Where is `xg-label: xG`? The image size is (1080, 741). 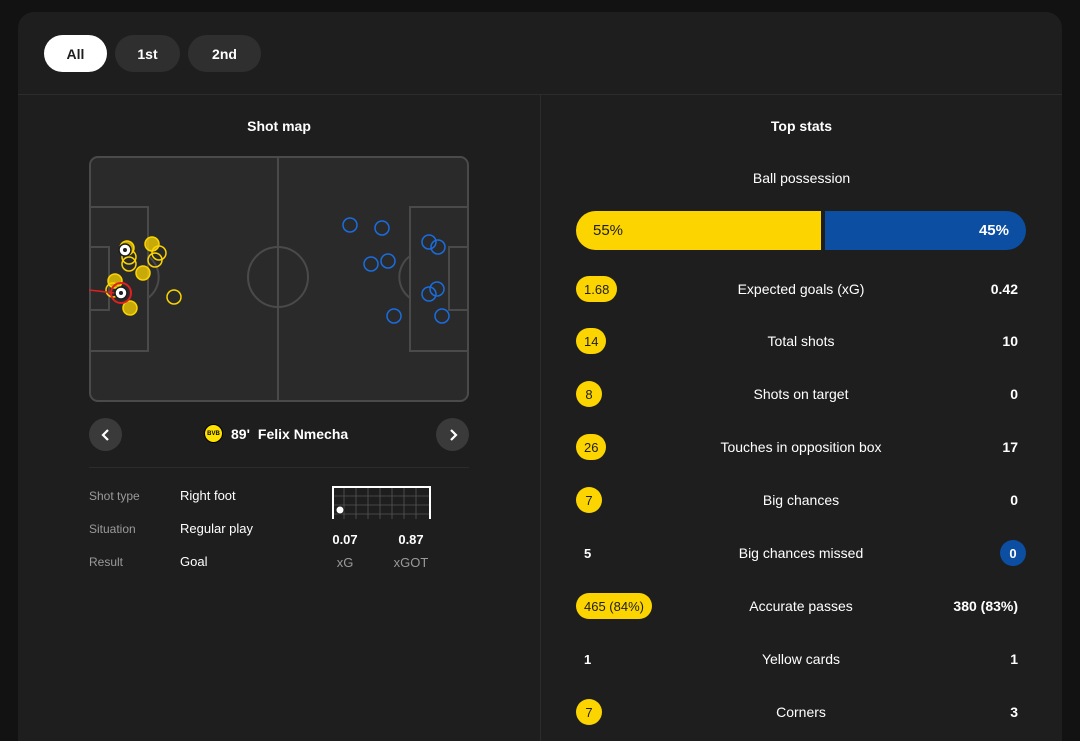 xg-label: xG is located at coordinates (345, 562).